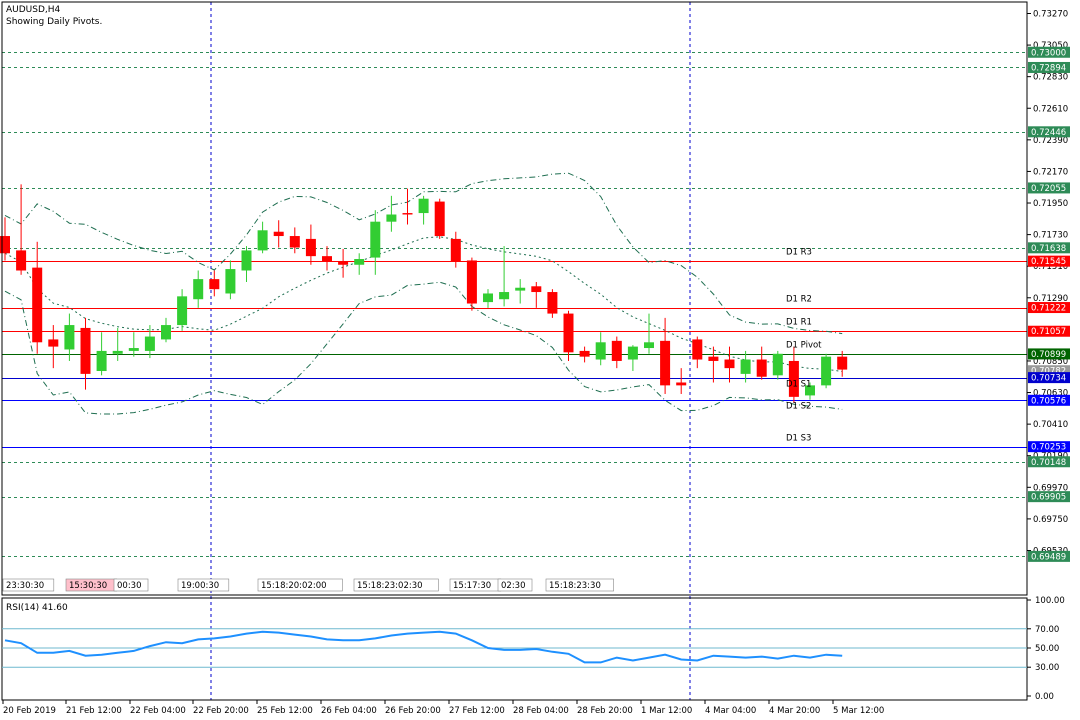  I want to click on price-tag-value: 0.70782, so click(1048, 372).